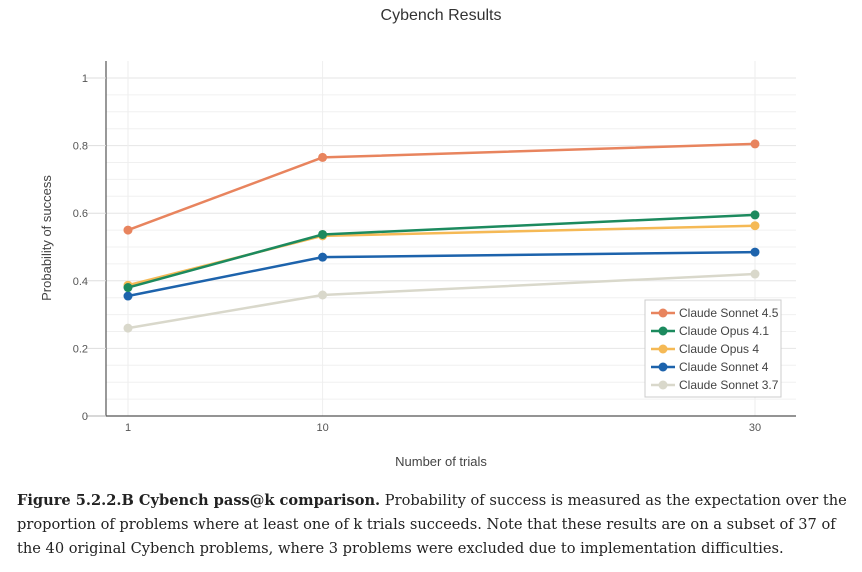 This screenshot has width=862, height=572. I want to click on legend-label: Claude Sonnet 3.7, so click(729, 385).